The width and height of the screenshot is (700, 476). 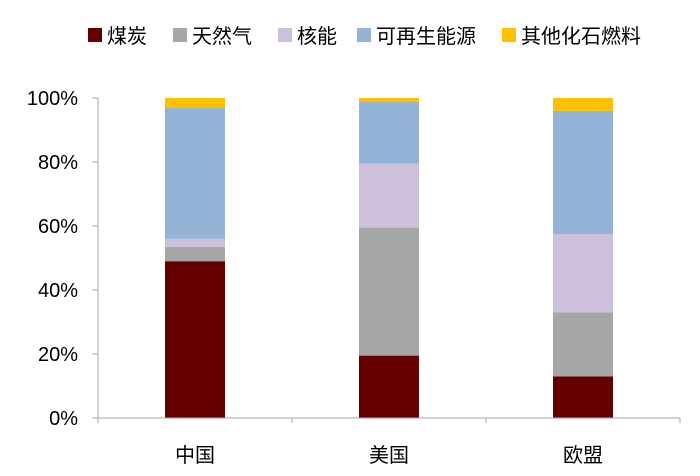 What do you see at coordinates (222, 36) in the screenshot?
I see `legend-label: 天然气` at bounding box center [222, 36].